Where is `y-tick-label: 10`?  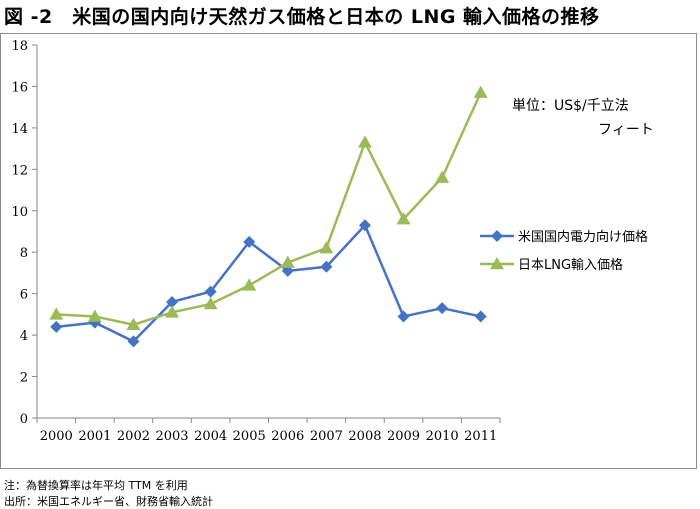
y-tick-label: 10 is located at coordinates (19, 212).